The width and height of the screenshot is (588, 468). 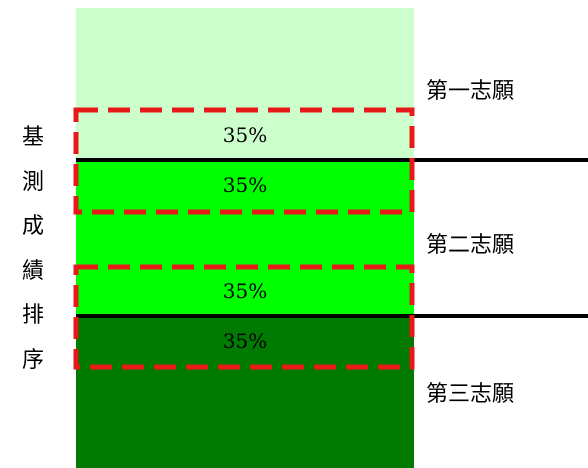 What do you see at coordinates (32, 182) in the screenshot?
I see `side-label-char: 測` at bounding box center [32, 182].